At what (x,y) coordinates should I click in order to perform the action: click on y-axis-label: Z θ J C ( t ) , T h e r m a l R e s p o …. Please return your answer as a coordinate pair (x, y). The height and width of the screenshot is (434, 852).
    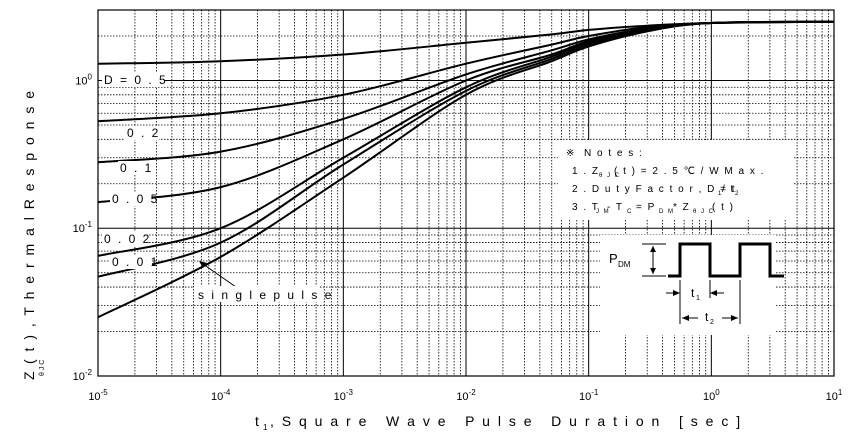
    Looking at the image, I should click on (33, 234).